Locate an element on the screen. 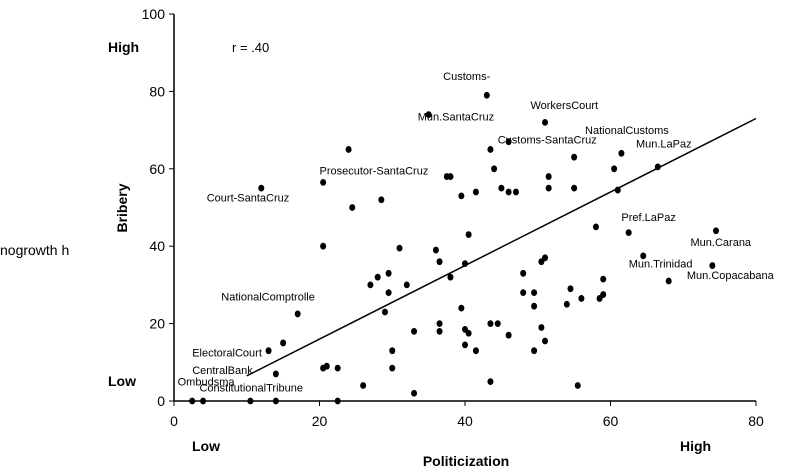  x-tick-label: 40 is located at coordinates (465, 421).